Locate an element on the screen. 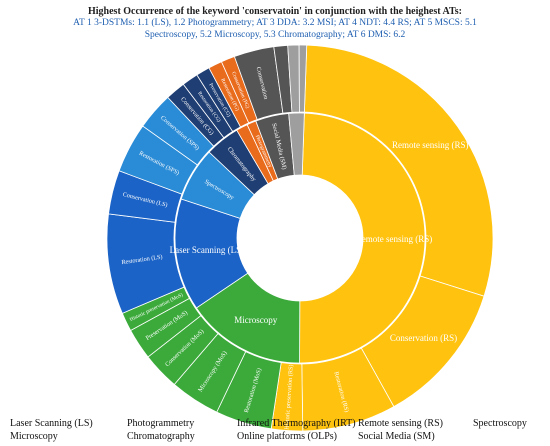  legend-item-microscopy: Microscopy is located at coordinates (34, 436).